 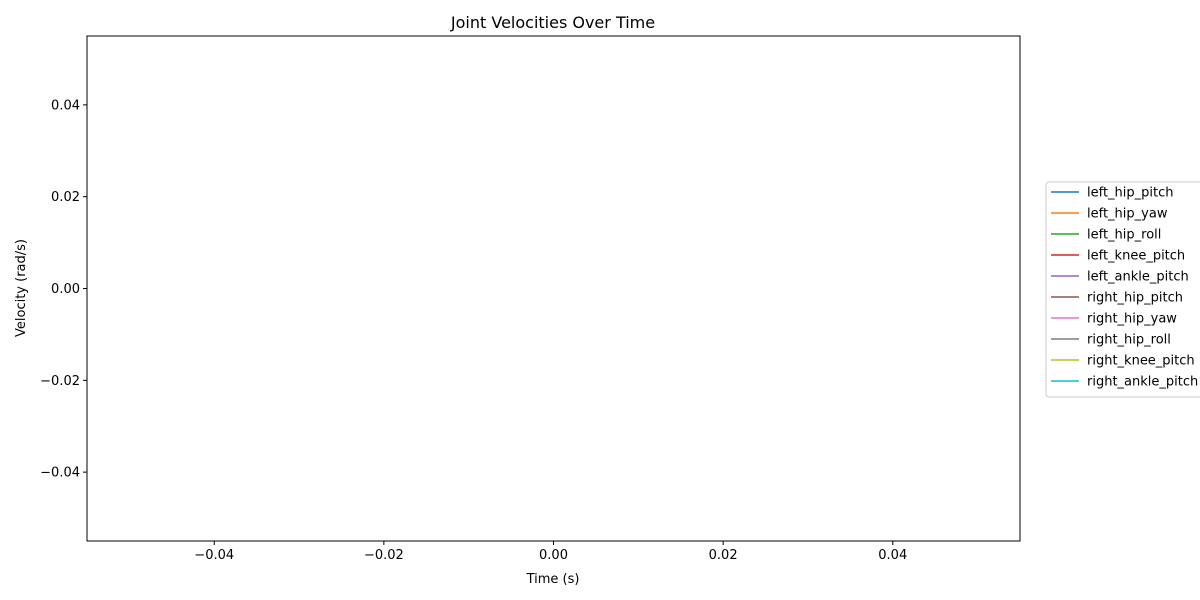 What do you see at coordinates (1129, 340) in the screenshot?
I see `legend-label: right_hip_roll` at bounding box center [1129, 340].